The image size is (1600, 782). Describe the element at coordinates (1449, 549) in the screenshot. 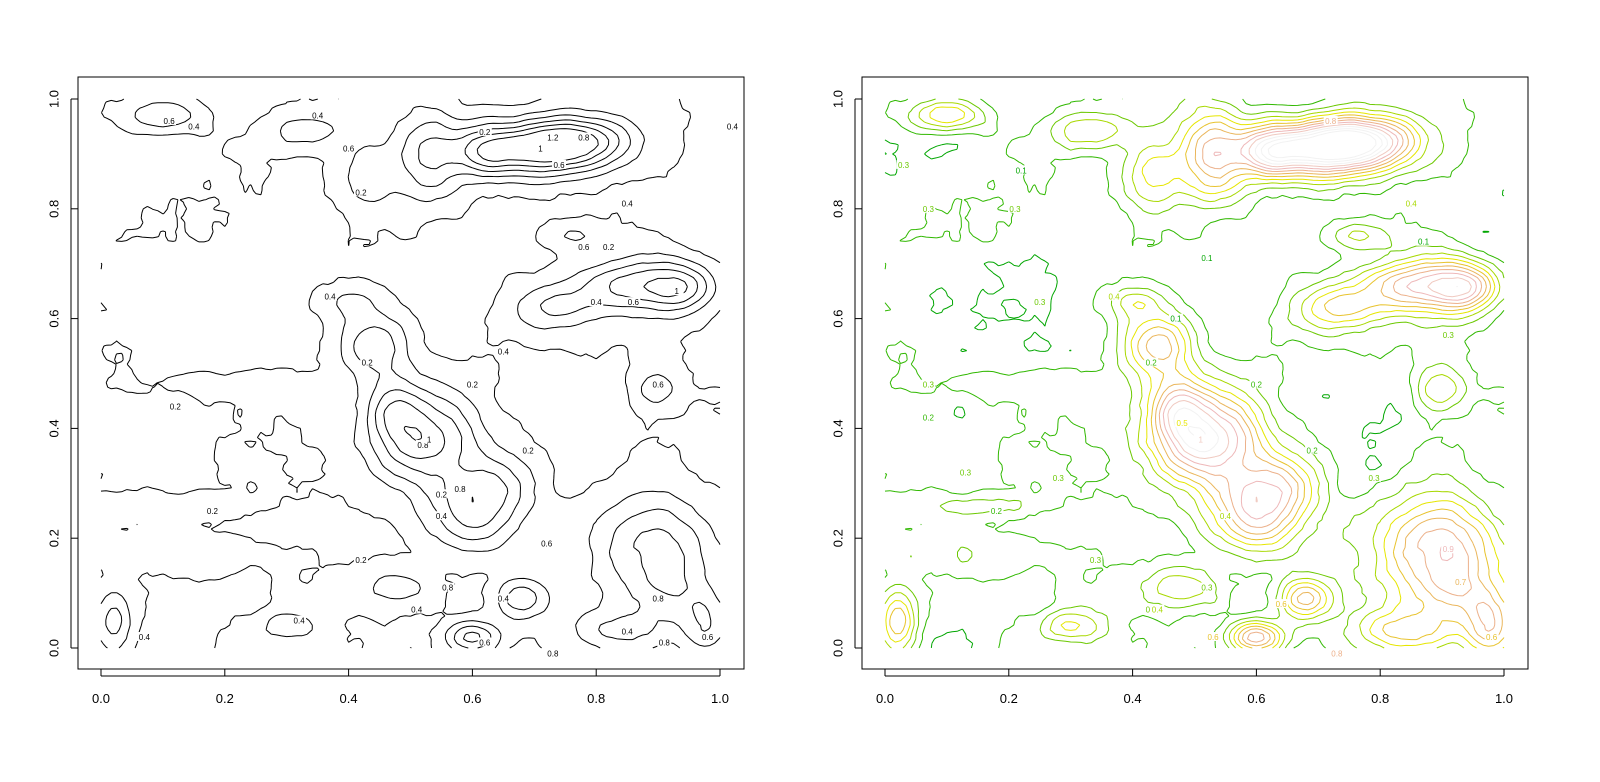

I see `contour-label: 0.9` at that location.